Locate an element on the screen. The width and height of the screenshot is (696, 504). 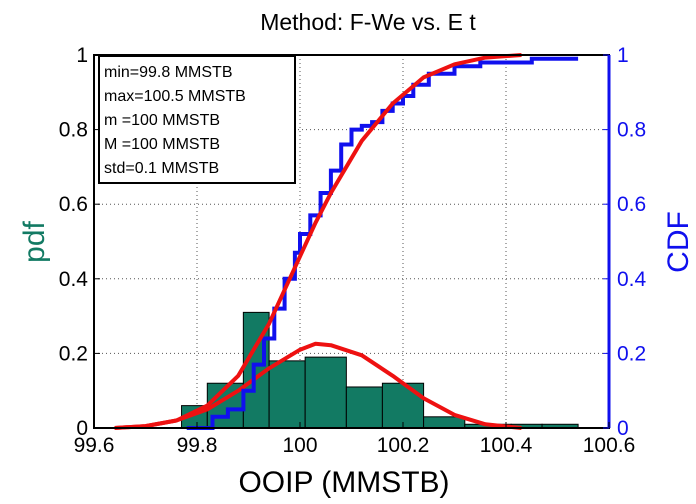
right-y-axis-label: CDF is located at coordinates (678, 242).